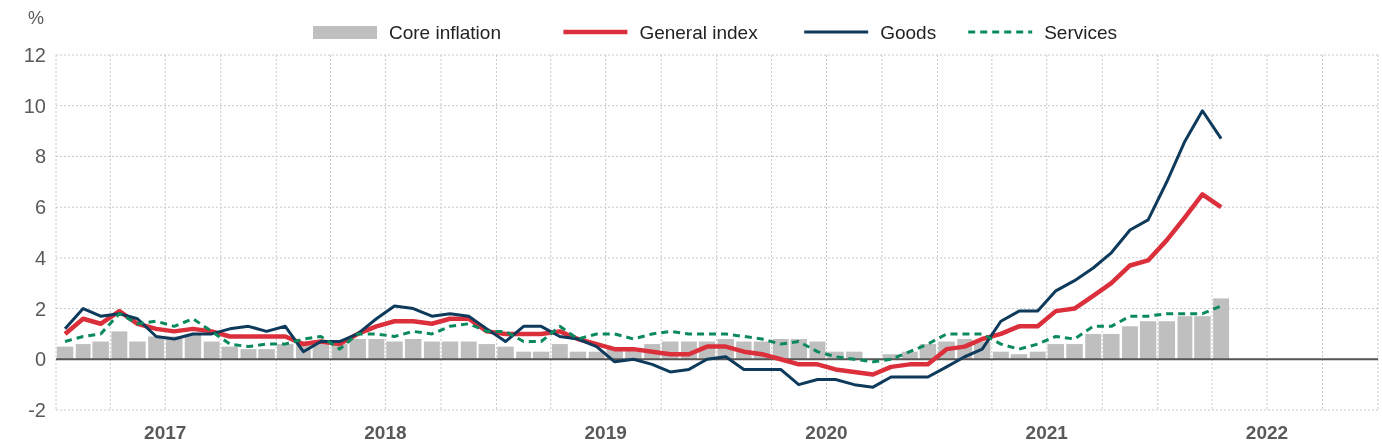 This screenshot has width=1382, height=447. What do you see at coordinates (37, 410) in the screenshot?
I see `y-tick-label: -2` at bounding box center [37, 410].